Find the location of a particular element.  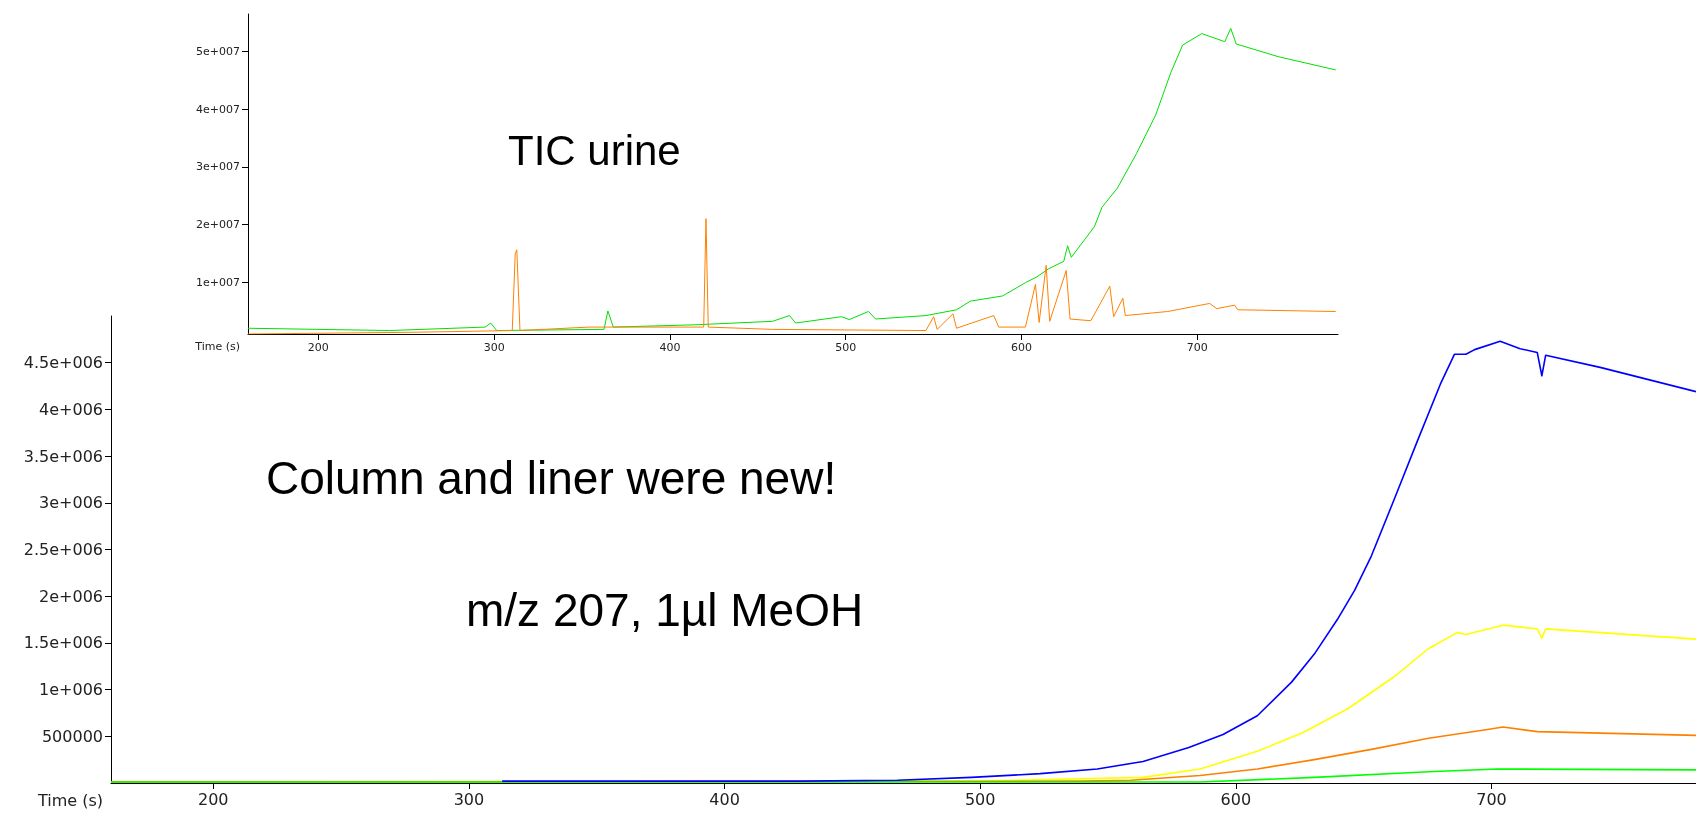

y-tick-label: 1e+006 is located at coordinates (71, 690).